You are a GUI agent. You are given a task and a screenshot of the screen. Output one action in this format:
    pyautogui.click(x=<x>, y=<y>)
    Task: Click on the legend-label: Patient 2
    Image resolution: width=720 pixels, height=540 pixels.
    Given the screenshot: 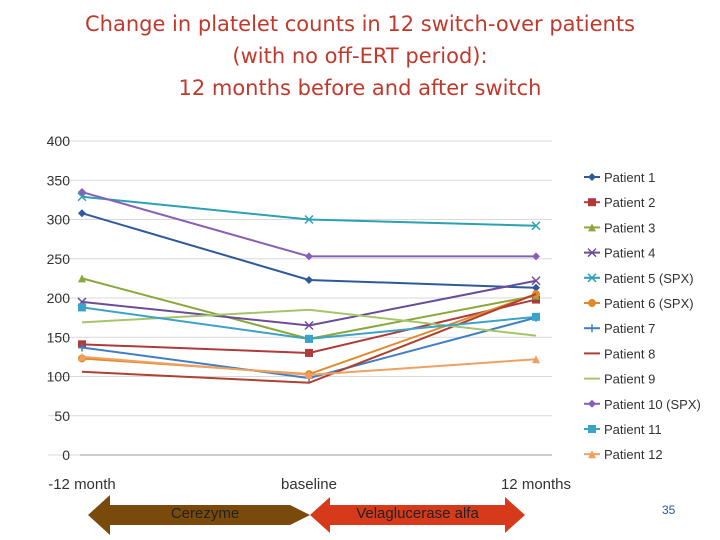 What is the action you would take?
    pyautogui.click(x=629, y=202)
    